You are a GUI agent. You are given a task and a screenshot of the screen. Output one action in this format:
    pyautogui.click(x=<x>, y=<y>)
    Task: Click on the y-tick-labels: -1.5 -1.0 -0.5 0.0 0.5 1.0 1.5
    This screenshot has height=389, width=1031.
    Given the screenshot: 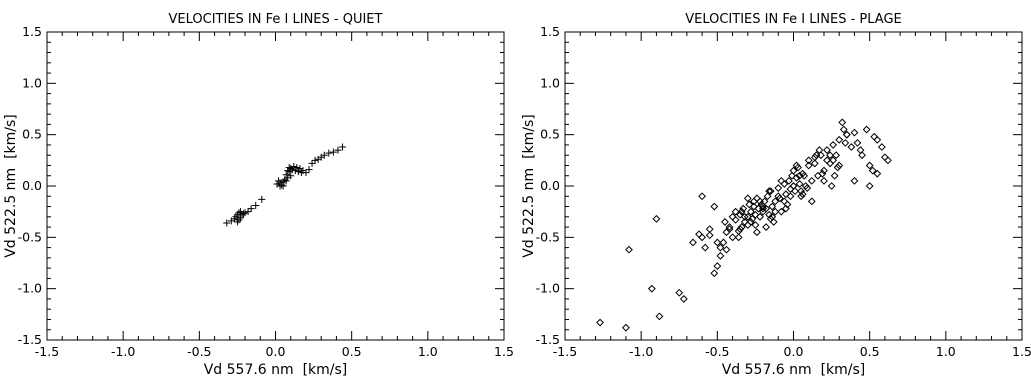 What is the action you would take?
    pyautogui.click(x=548, y=185)
    